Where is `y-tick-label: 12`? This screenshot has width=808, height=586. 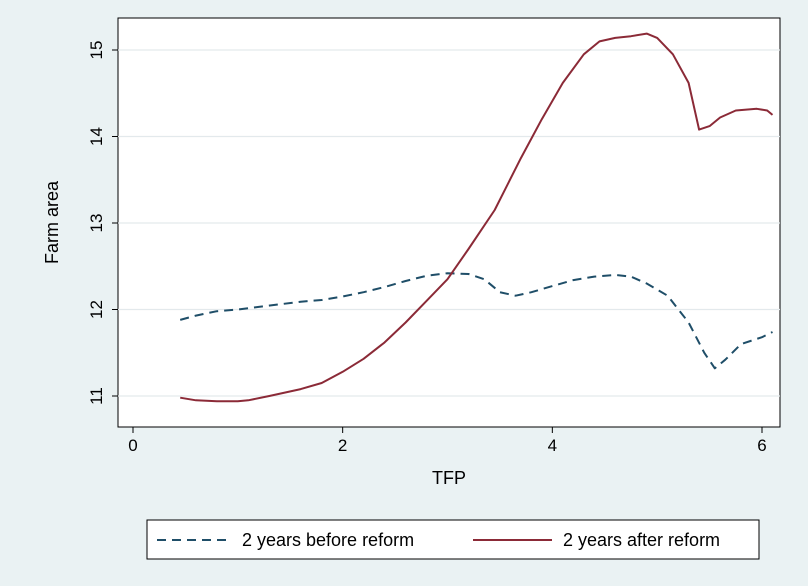 y-tick-label: 12 is located at coordinates (96, 309).